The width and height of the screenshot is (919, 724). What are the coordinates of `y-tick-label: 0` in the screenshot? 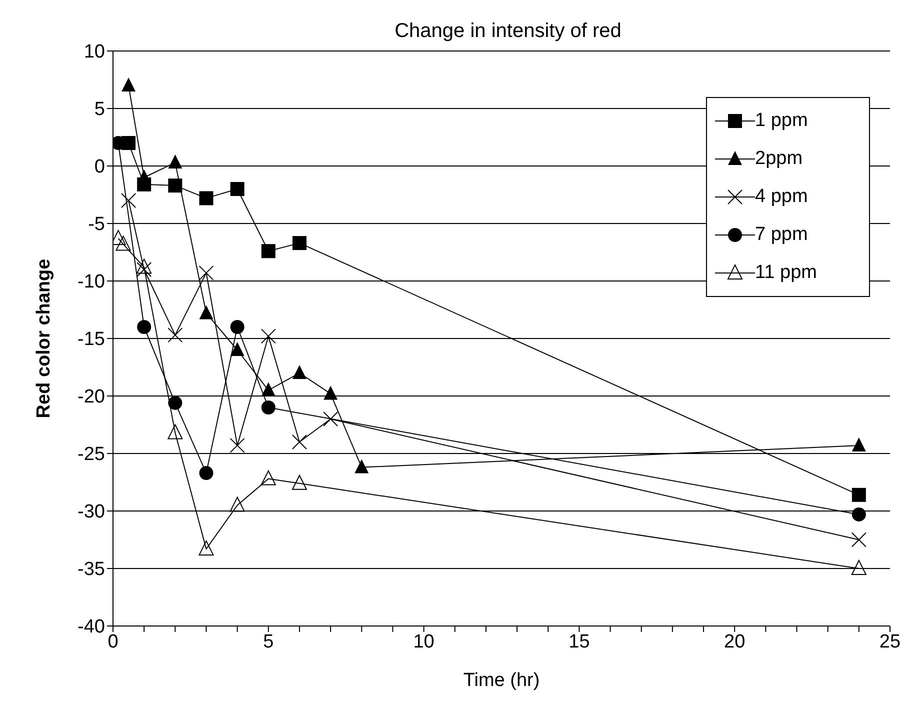 It's located at (99, 167).